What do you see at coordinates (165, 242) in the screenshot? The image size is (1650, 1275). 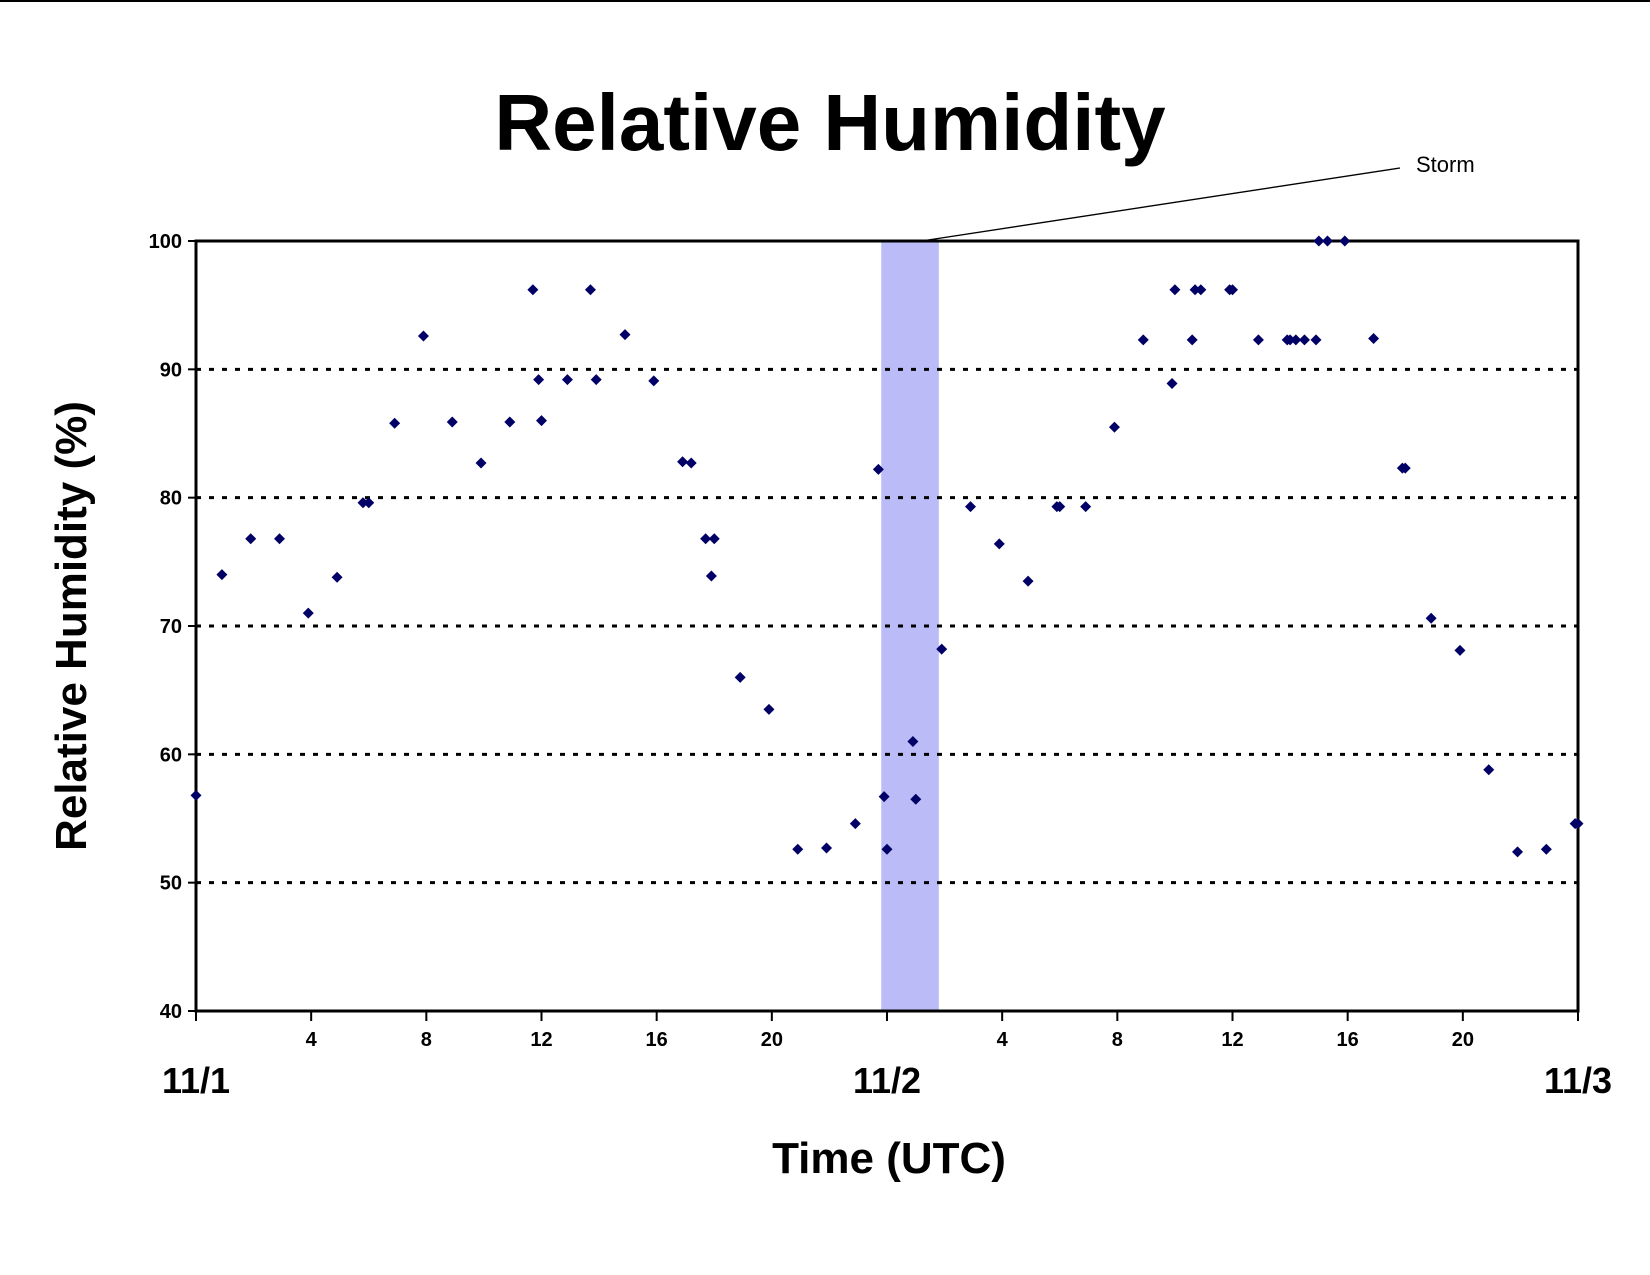 I see `y-tick-label: 100` at bounding box center [165, 242].